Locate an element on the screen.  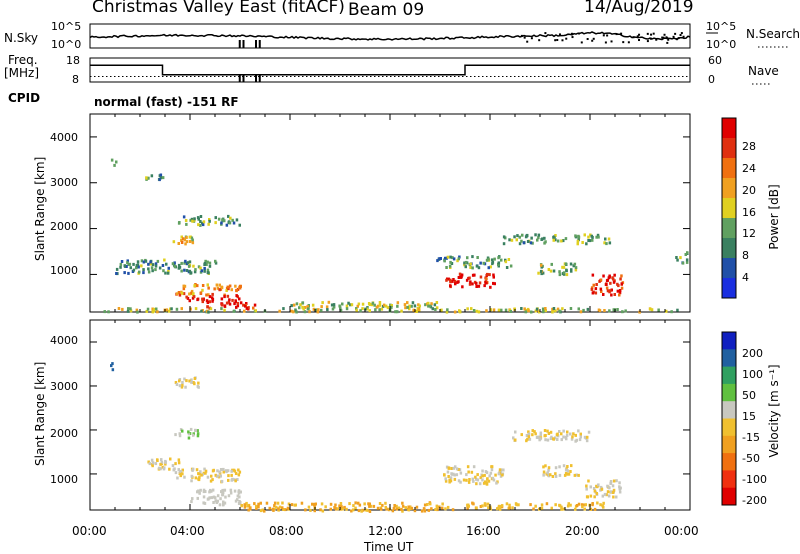
velocity-cbar-tick: -50 is located at coordinates (751, 458).